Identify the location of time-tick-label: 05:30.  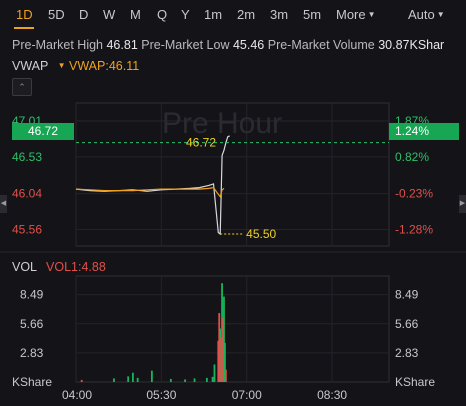
(161, 395).